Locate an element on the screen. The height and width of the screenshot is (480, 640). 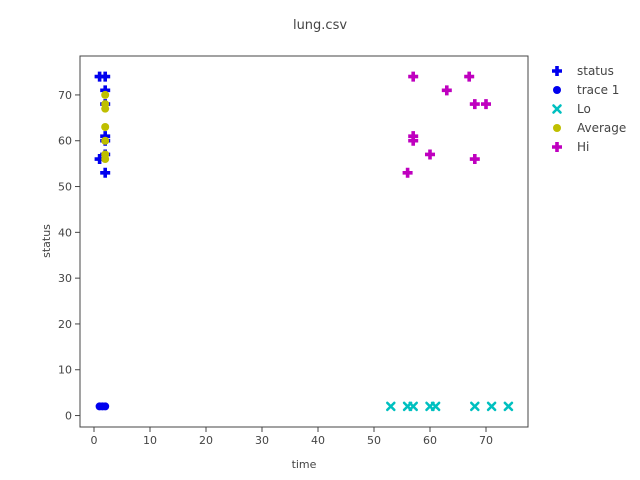
x-tick-label: 20 is located at coordinates (206, 440).